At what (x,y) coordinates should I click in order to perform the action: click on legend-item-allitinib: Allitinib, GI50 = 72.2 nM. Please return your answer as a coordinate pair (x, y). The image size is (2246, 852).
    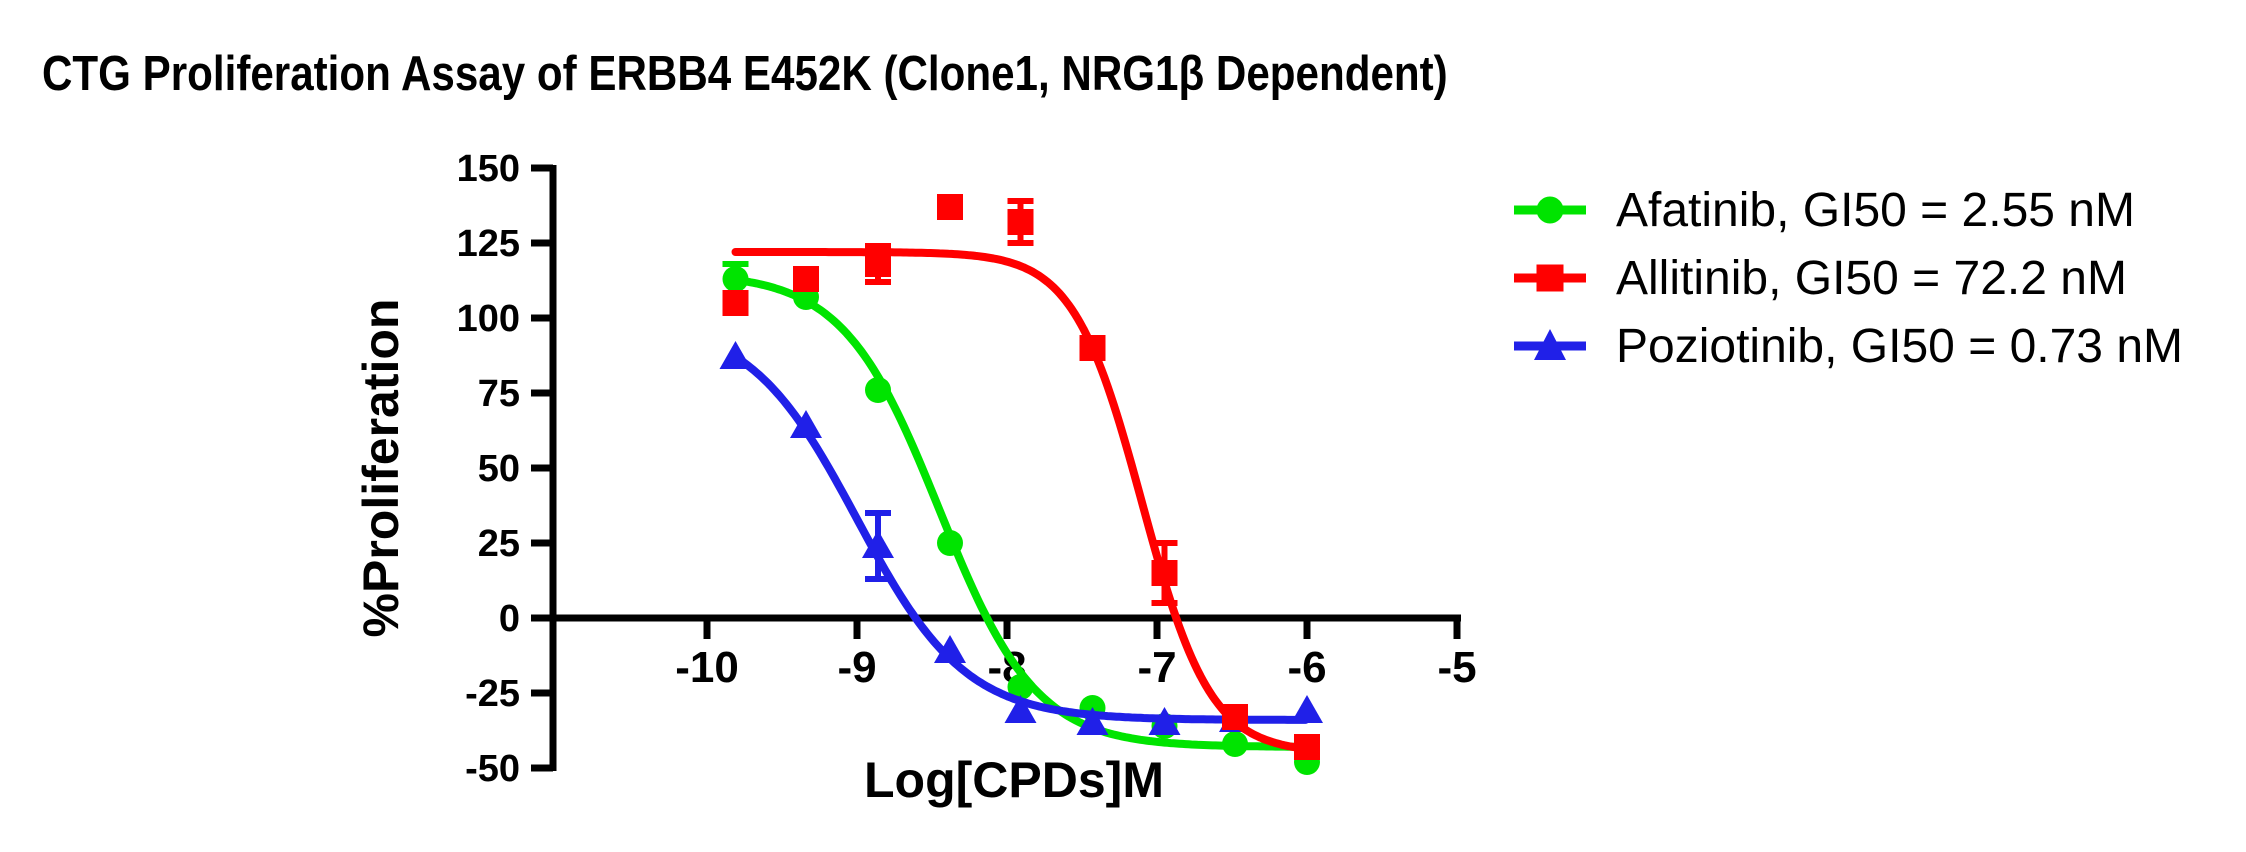
    Looking at the image, I should click on (1847, 278).